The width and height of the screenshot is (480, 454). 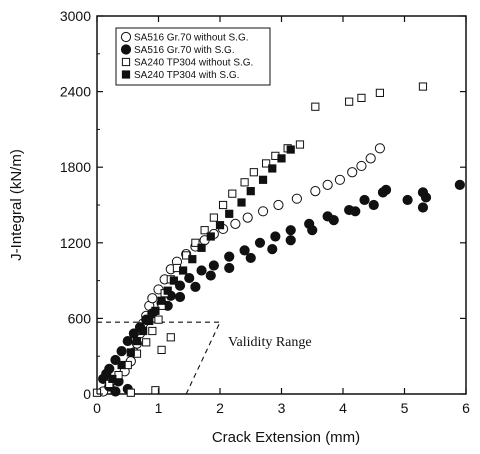 What do you see at coordinates (186, 75) in the screenshot?
I see `legend-label: SA240 TP304 with S.G.` at bounding box center [186, 75].